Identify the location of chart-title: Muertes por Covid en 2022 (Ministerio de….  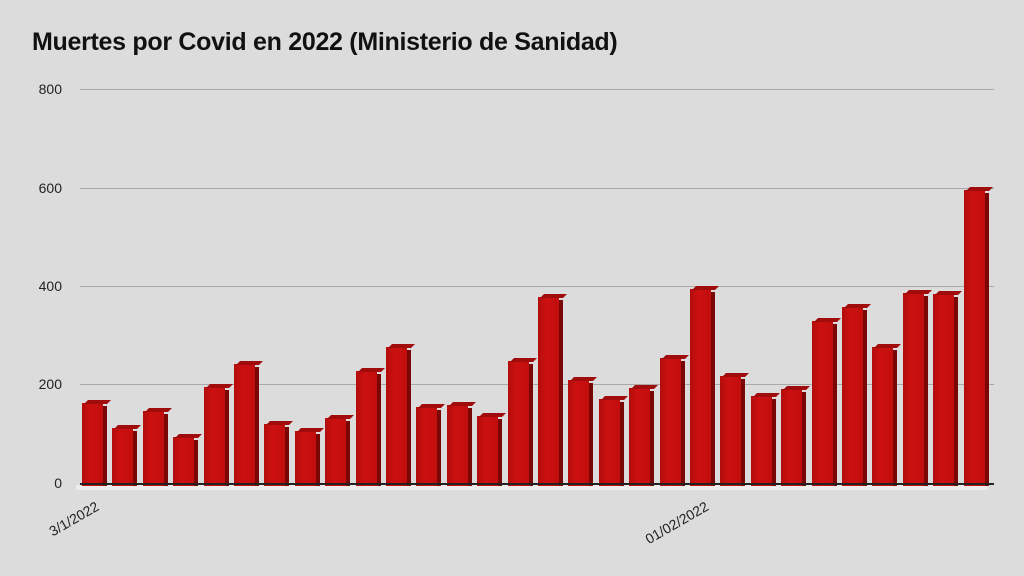
(325, 42).